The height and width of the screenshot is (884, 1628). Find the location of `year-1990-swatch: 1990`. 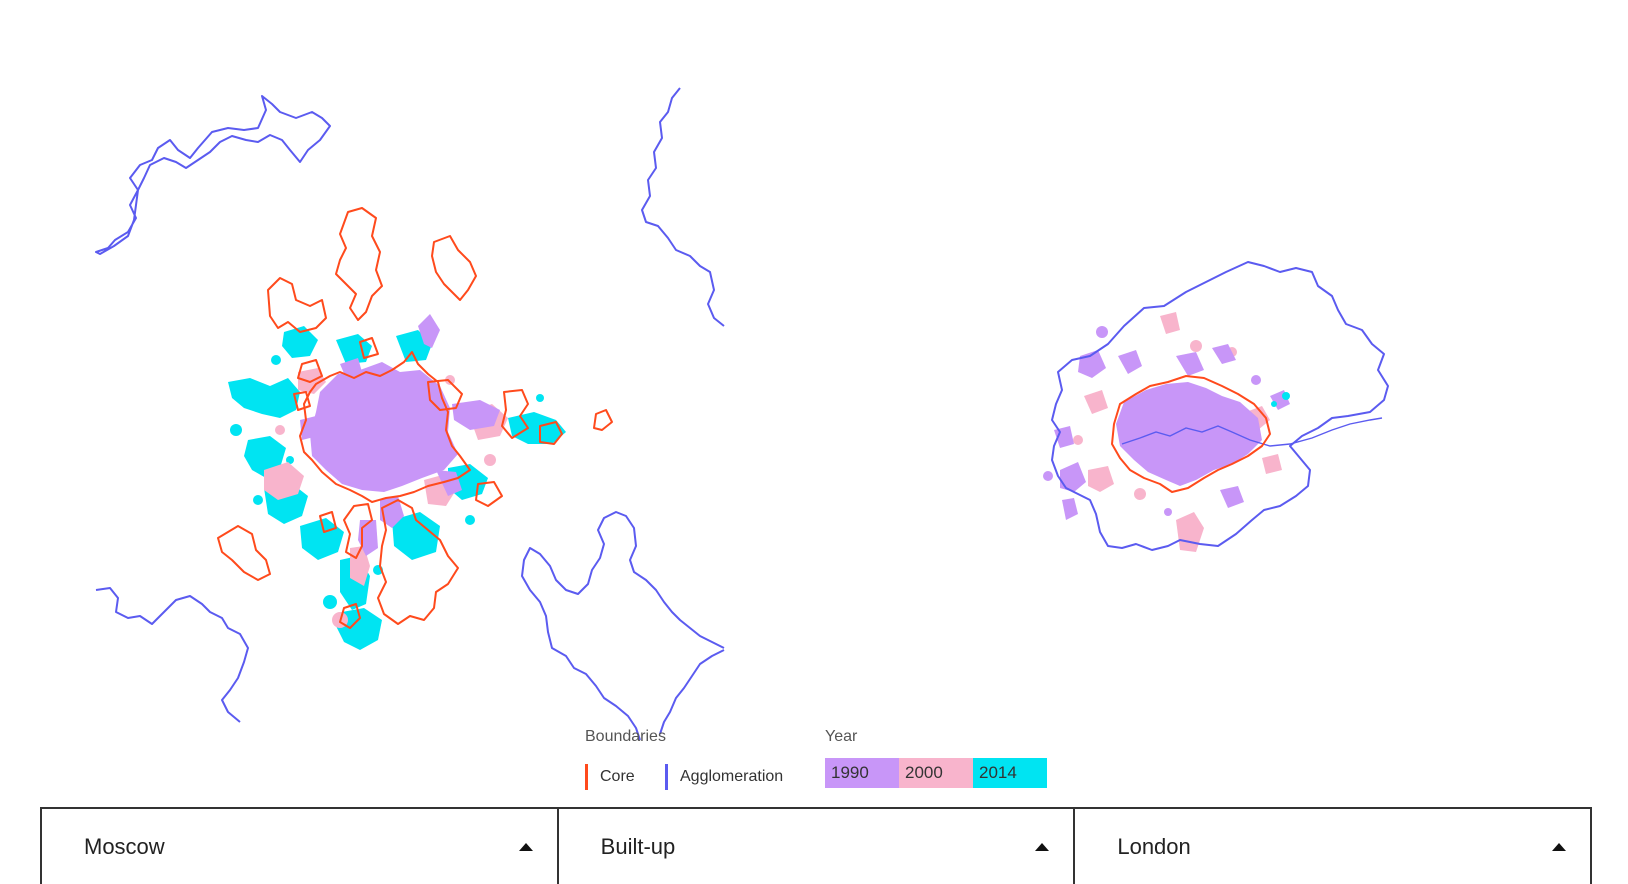

year-1990-swatch: 1990 is located at coordinates (862, 773).